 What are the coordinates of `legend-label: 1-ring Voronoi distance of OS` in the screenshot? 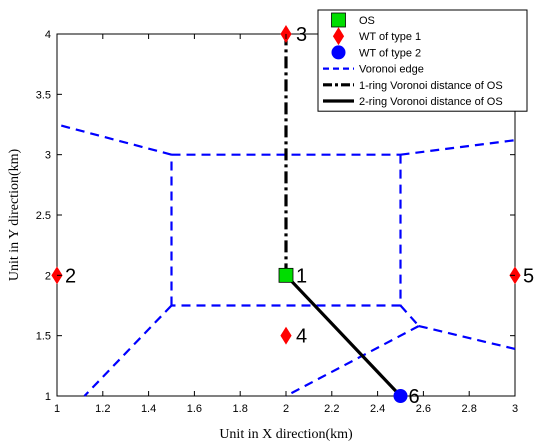 It's located at (431, 86).